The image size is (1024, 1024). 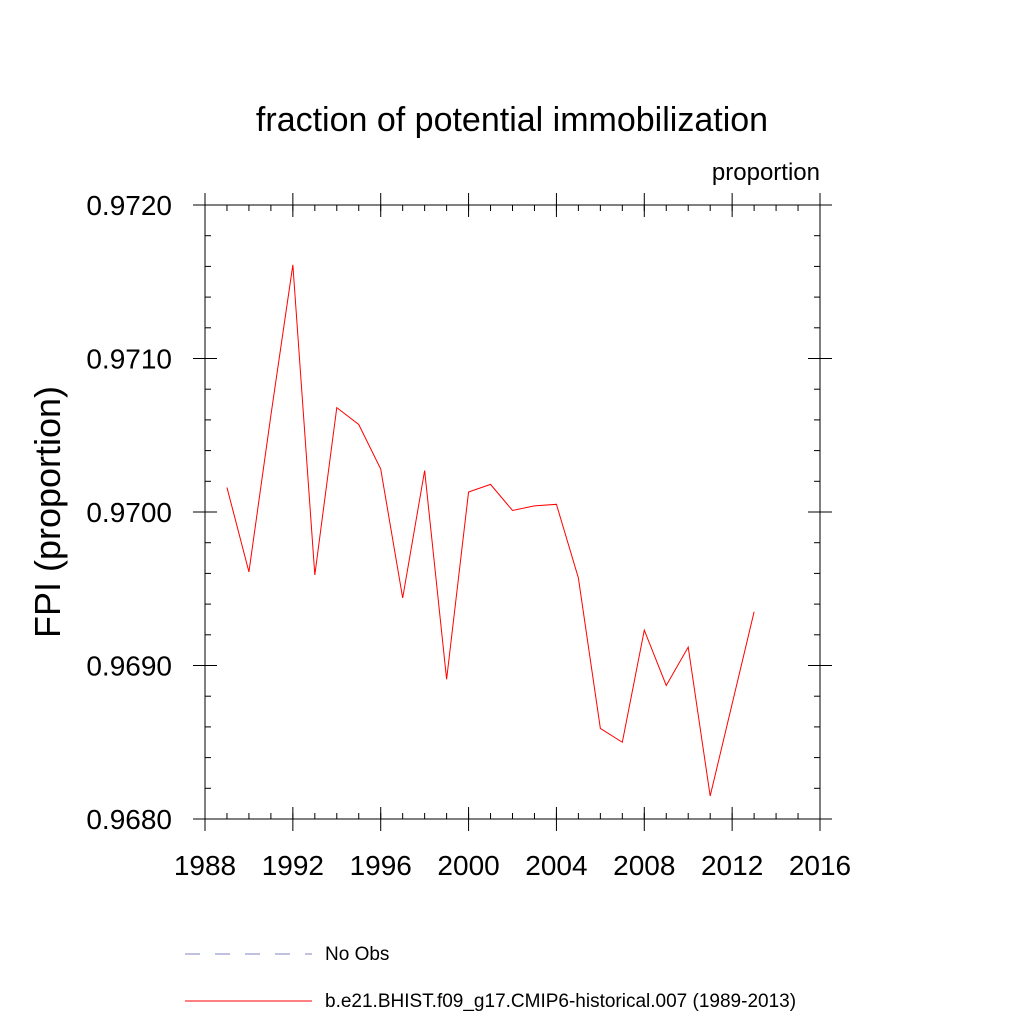 What do you see at coordinates (129, 666) in the screenshot?
I see `y-tick-label: 0.9690` at bounding box center [129, 666].